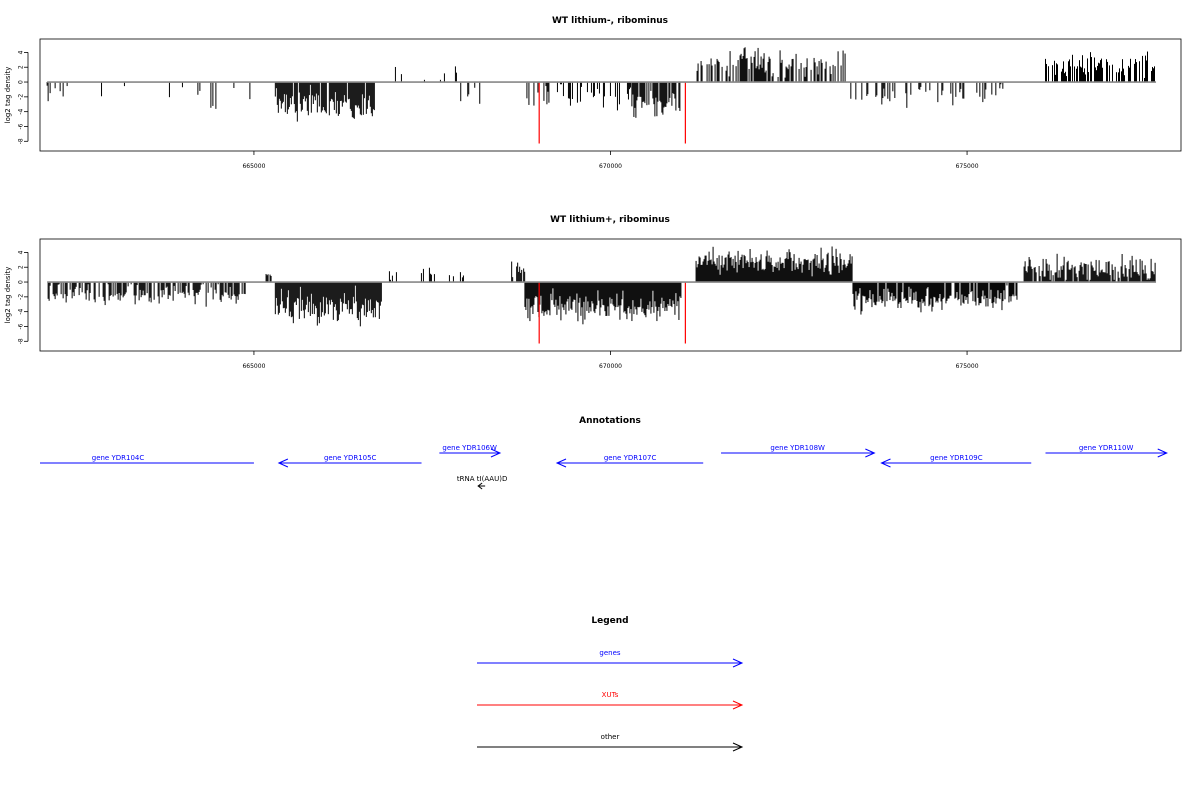 The image size is (1200, 800). I want to click on feature-label: tRNA tI(AAU)D, so click(482, 479).